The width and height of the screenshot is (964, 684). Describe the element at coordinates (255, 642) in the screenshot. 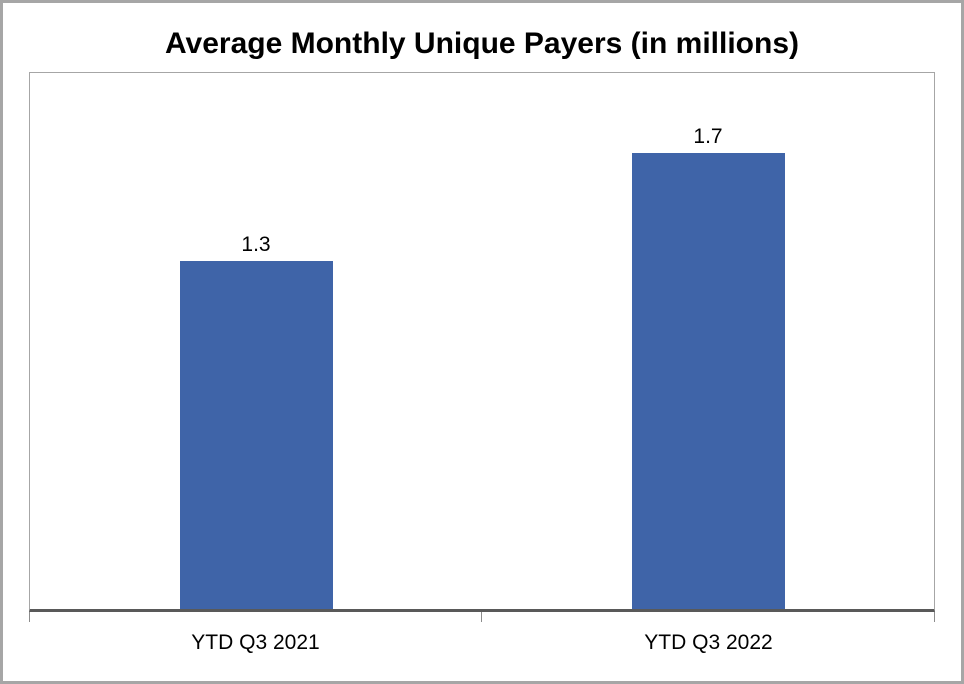

I see `x-axis-label-ytd-q3-2021: YTD Q3 2021` at that location.